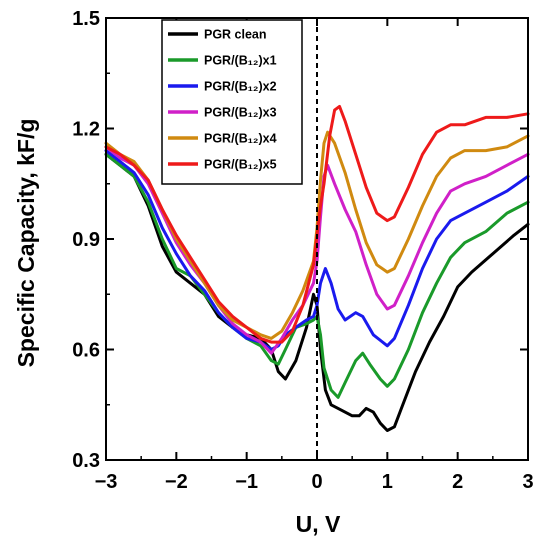 This screenshot has width=550, height=550. I want to click on y-tick-label: 1.5, so click(86, 19).